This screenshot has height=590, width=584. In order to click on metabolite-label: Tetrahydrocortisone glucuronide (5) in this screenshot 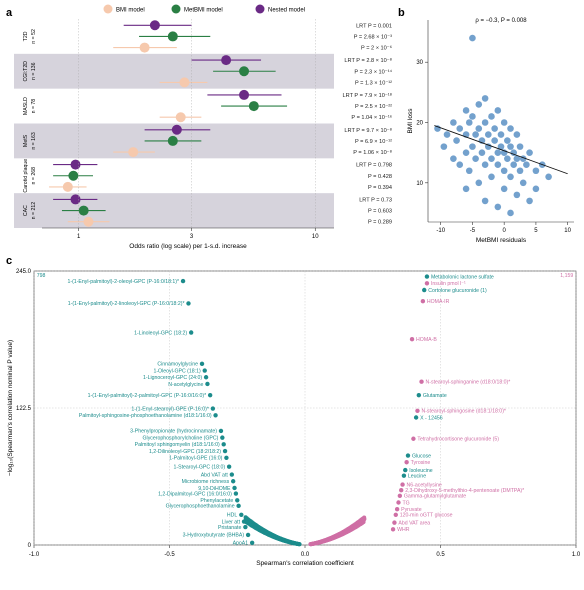, I will do `click(458, 440)`.